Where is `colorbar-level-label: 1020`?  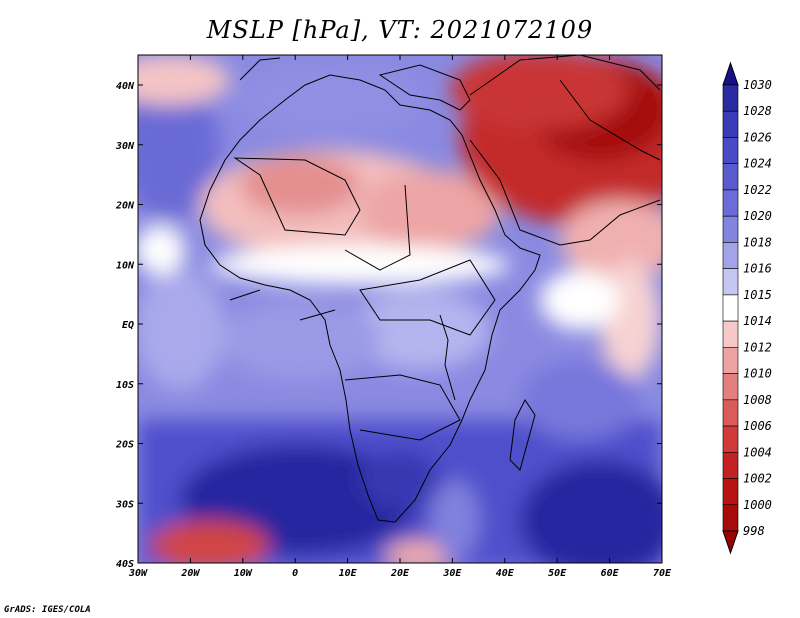
colorbar-level-label: 1020 is located at coordinates (757, 216).